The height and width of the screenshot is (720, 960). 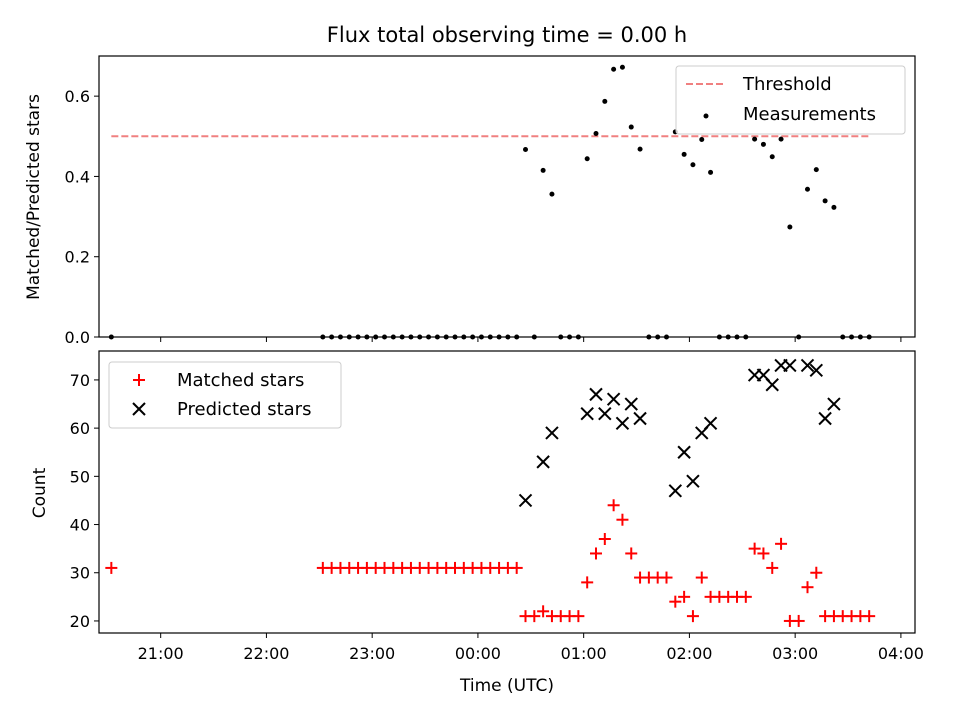 I want to click on bottom-y-tick-label: 30, so click(x=80, y=573).